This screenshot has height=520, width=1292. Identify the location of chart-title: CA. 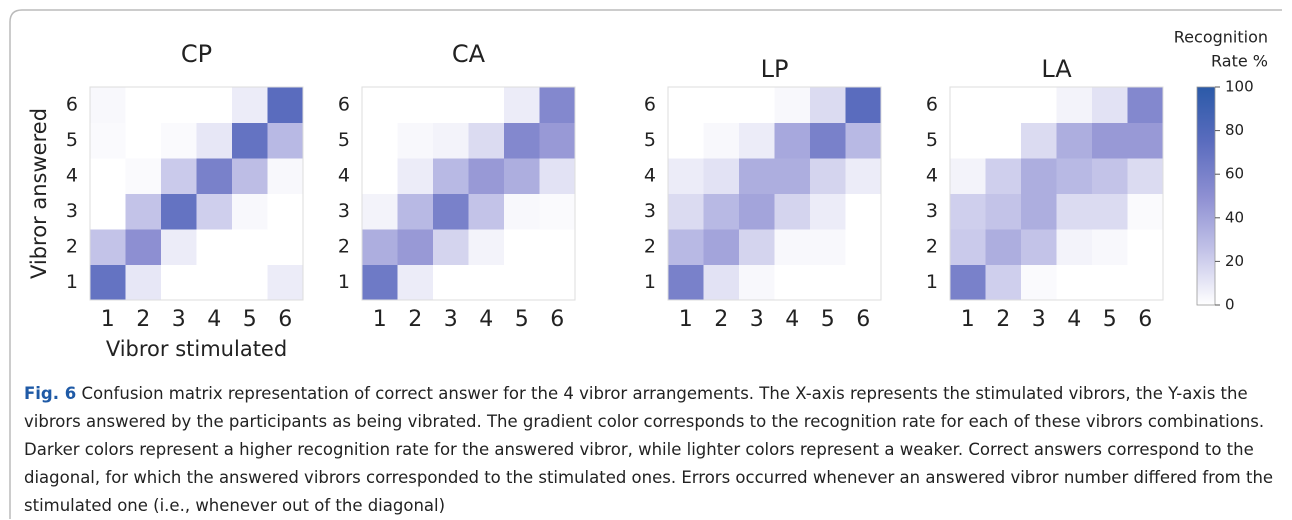
(469, 54).